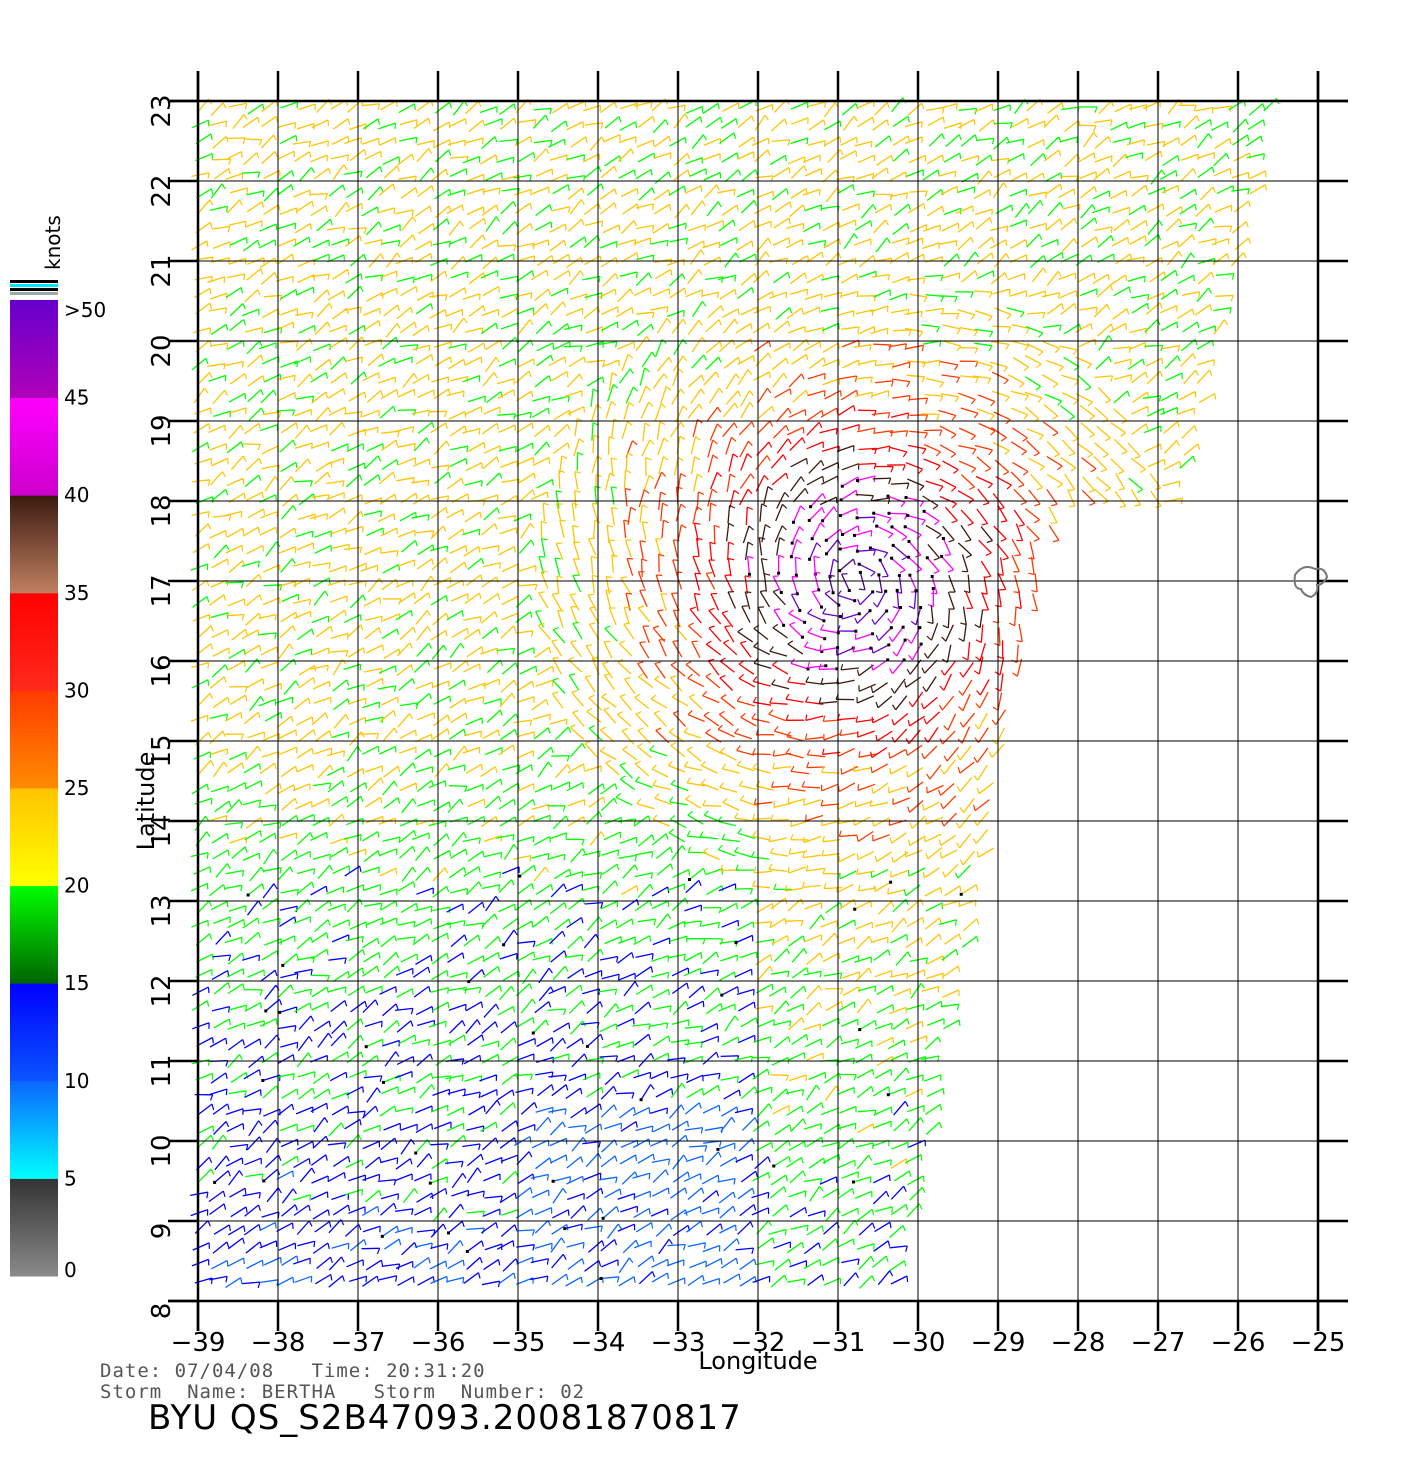  What do you see at coordinates (162, 510) in the screenshot?
I see `latitude-tick-label: 18` at bounding box center [162, 510].